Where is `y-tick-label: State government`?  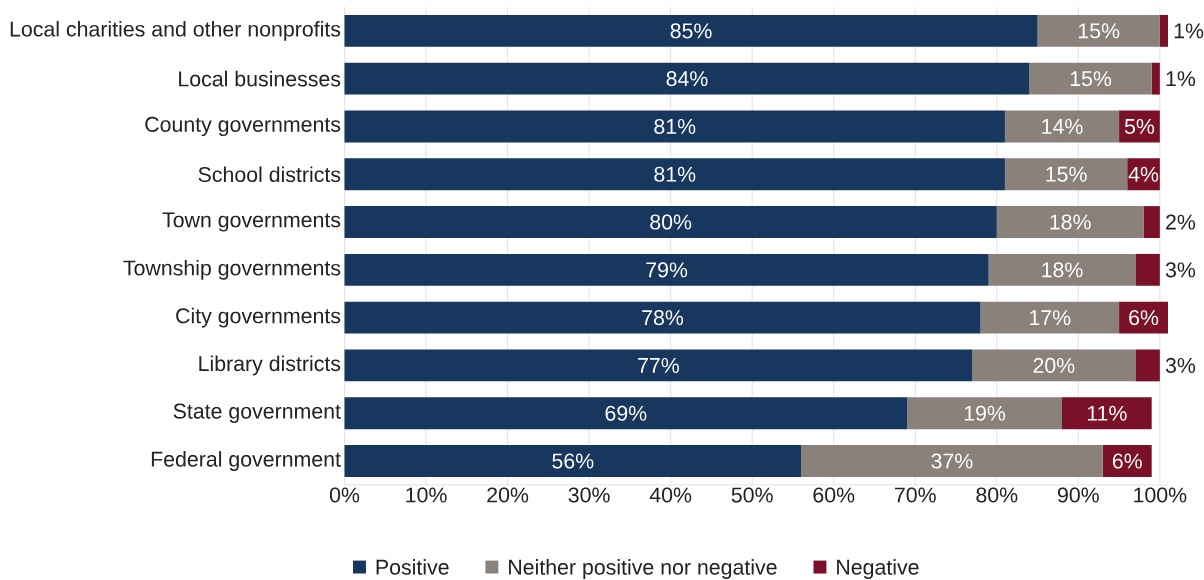
y-tick-label: State government is located at coordinates (257, 413).